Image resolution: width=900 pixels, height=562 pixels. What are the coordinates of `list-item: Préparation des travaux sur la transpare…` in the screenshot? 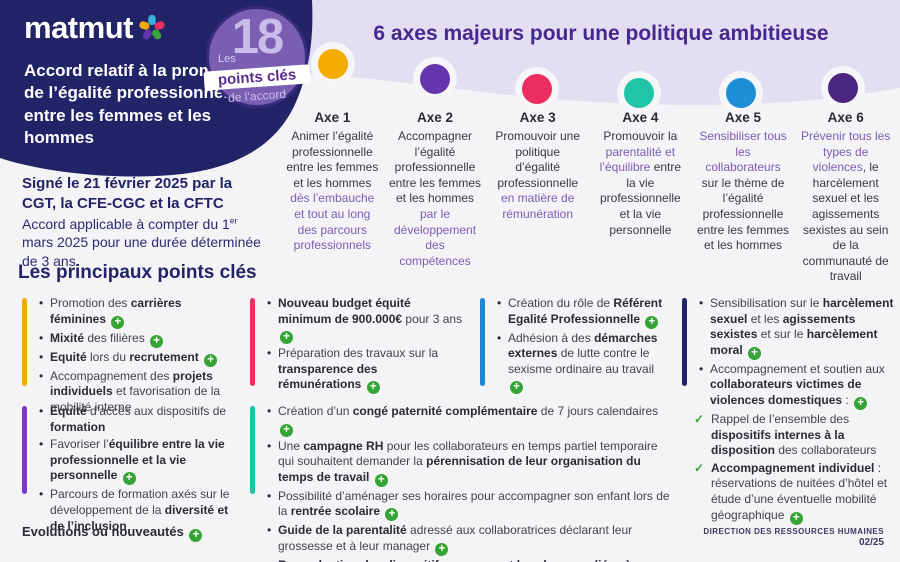 It's located at (365, 370).